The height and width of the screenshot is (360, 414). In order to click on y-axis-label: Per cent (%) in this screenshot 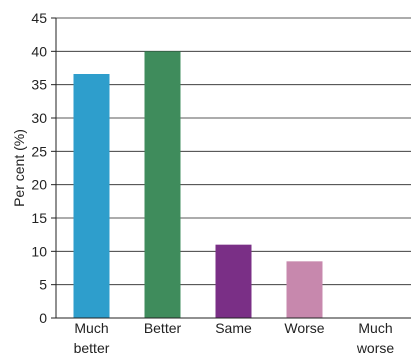, I will do `click(19, 168)`.